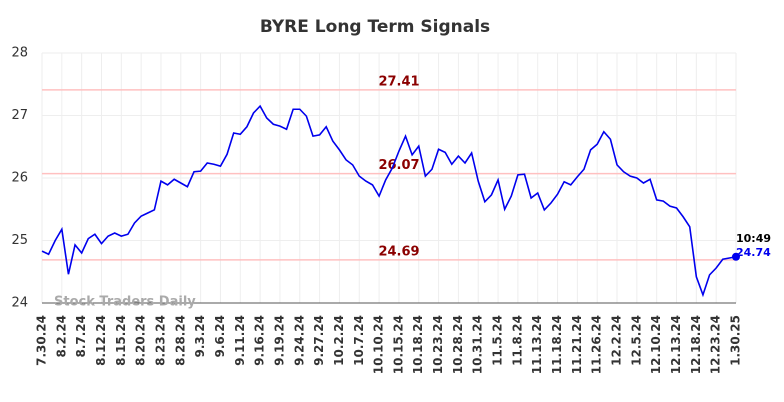 This screenshot has width=784, height=402. What do you see at coordinates (81, 336) in the screenshot?
I see `x-tick-label: 8.7.24` at bounding box center [81, 336].